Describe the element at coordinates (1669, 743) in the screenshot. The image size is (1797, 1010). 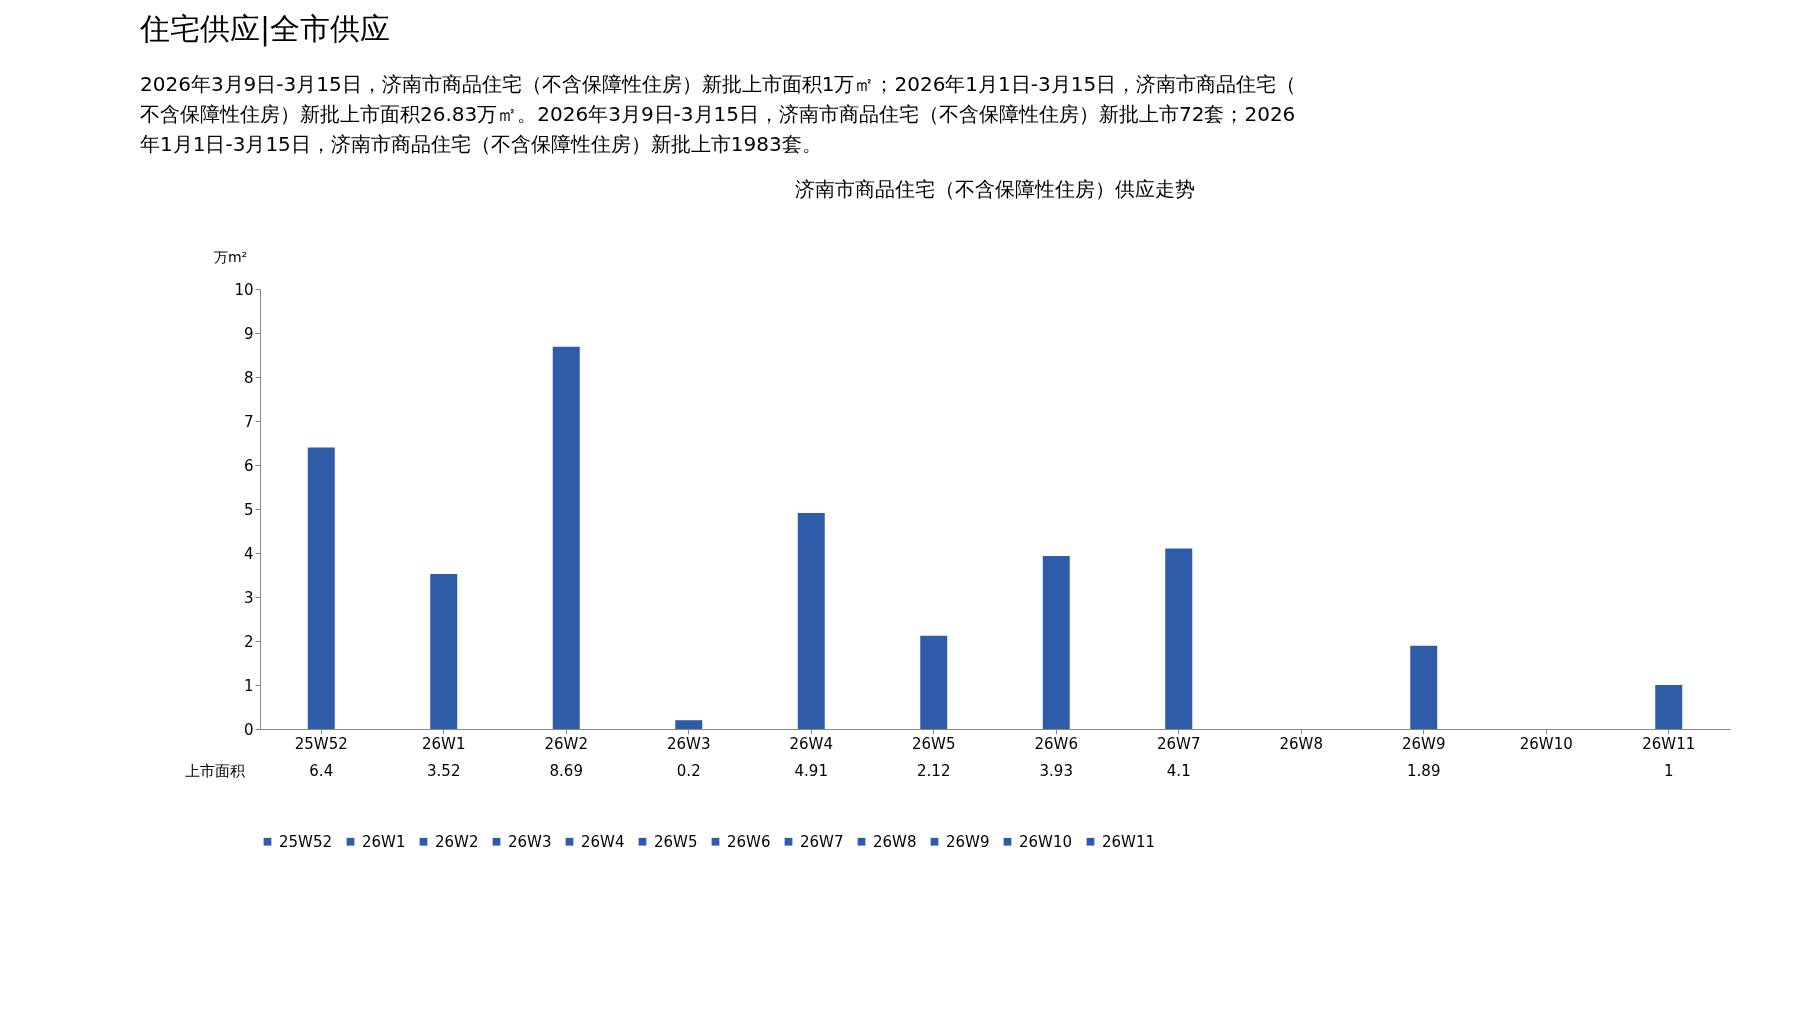
I see `x-tick-label: 26W11` at that location.